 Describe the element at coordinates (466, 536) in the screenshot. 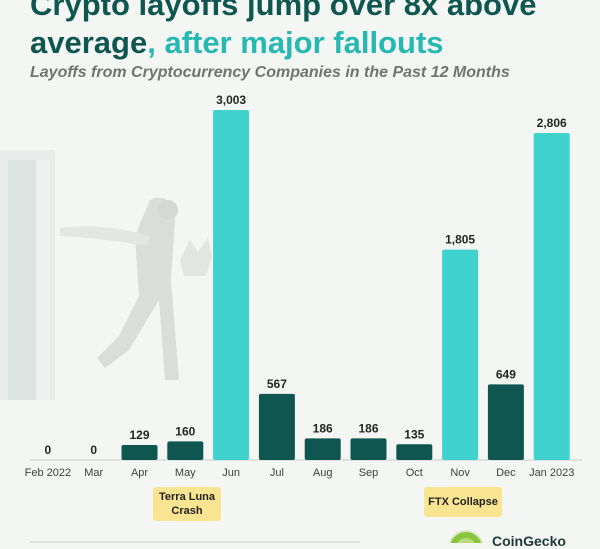

I see `coingecko-logo-icon` at that location.